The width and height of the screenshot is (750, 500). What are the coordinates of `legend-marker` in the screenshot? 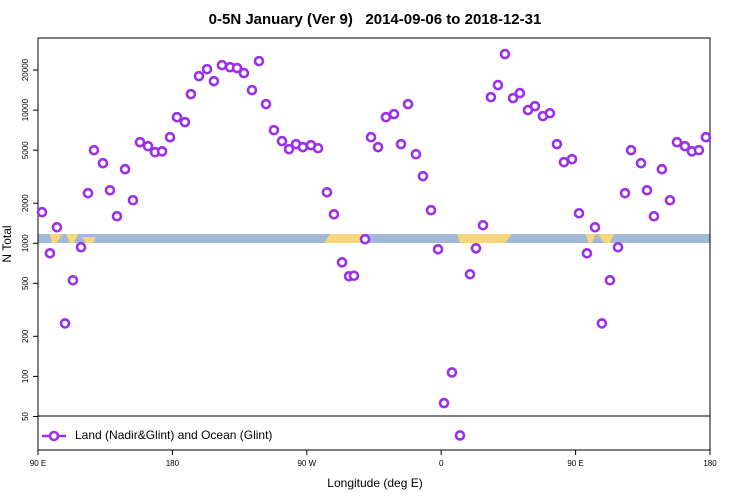 It's located at (54, 436).